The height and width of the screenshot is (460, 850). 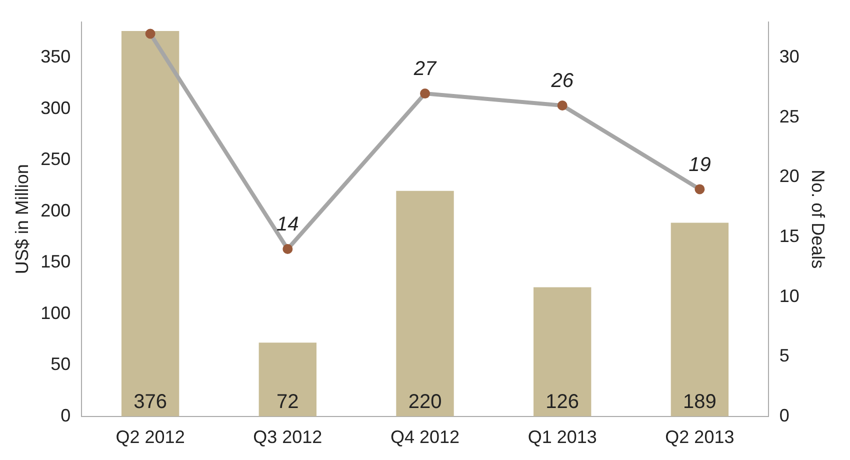 I want to click on y-tick-label: 100, so click(x=55, y=312).